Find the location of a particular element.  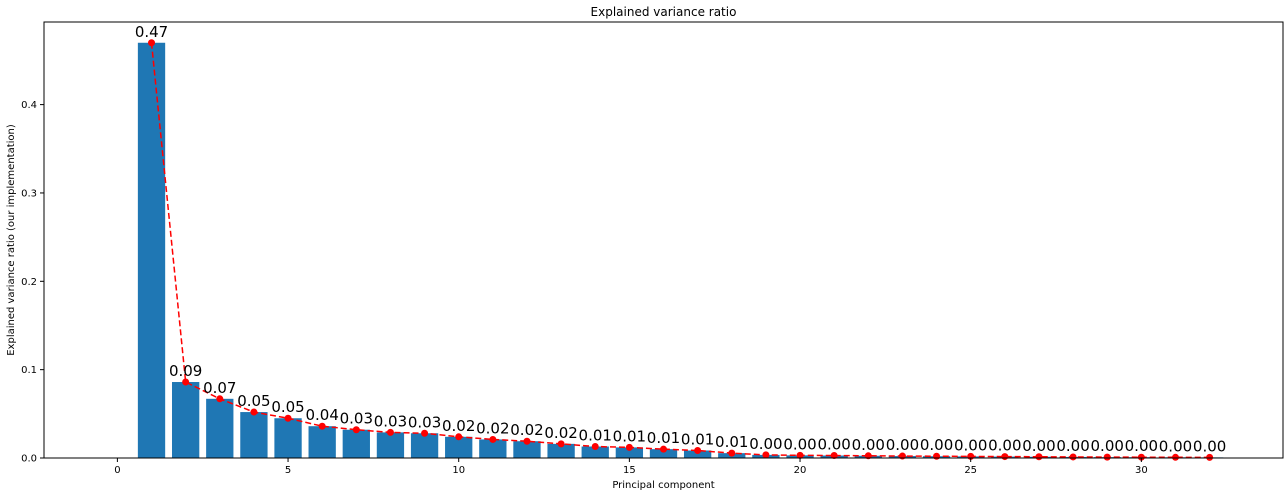

data-label-pc-30: 0.00 is located at coordinates (1141, 446).